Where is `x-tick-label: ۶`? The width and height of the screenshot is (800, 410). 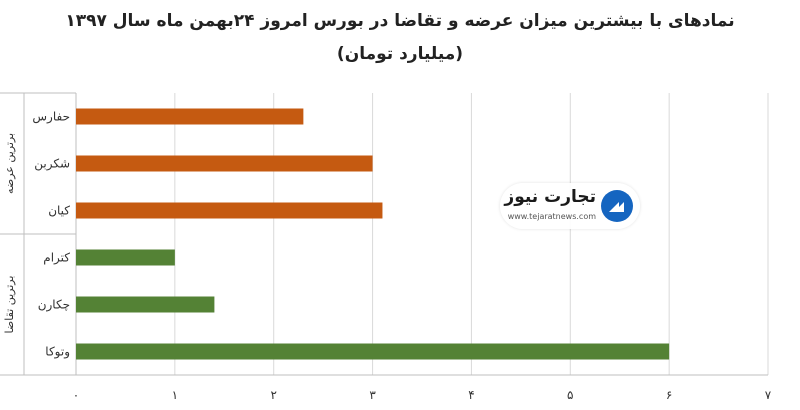
x-tick-label: ۶ is located at coordinates (669, 395).